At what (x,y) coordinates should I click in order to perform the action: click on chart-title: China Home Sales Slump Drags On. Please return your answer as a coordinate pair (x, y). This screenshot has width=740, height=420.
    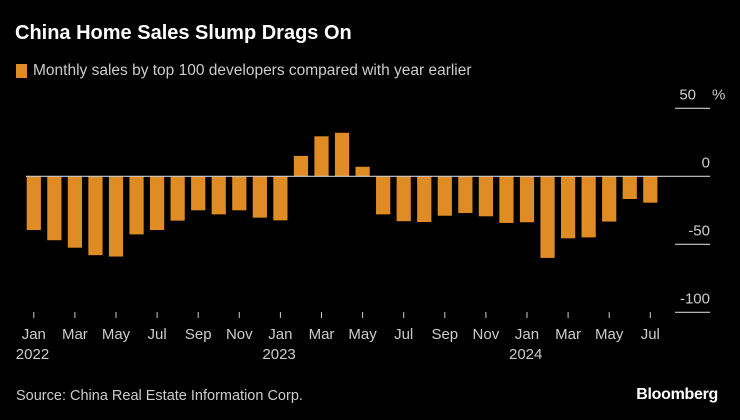
    Looking at the image, I should click on (183, 33).